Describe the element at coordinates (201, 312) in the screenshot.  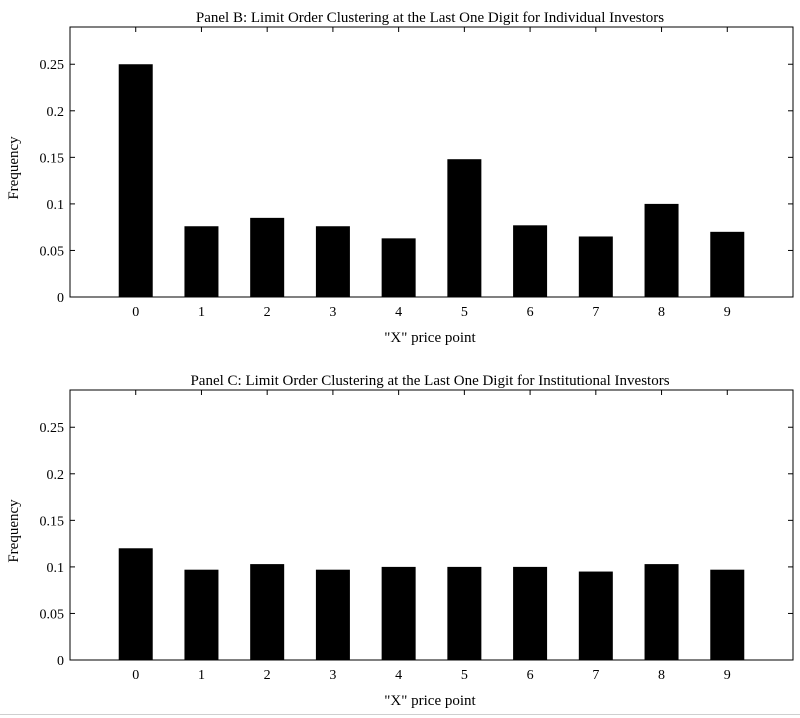
I see `pb-x-tick-label: 1` at that location.